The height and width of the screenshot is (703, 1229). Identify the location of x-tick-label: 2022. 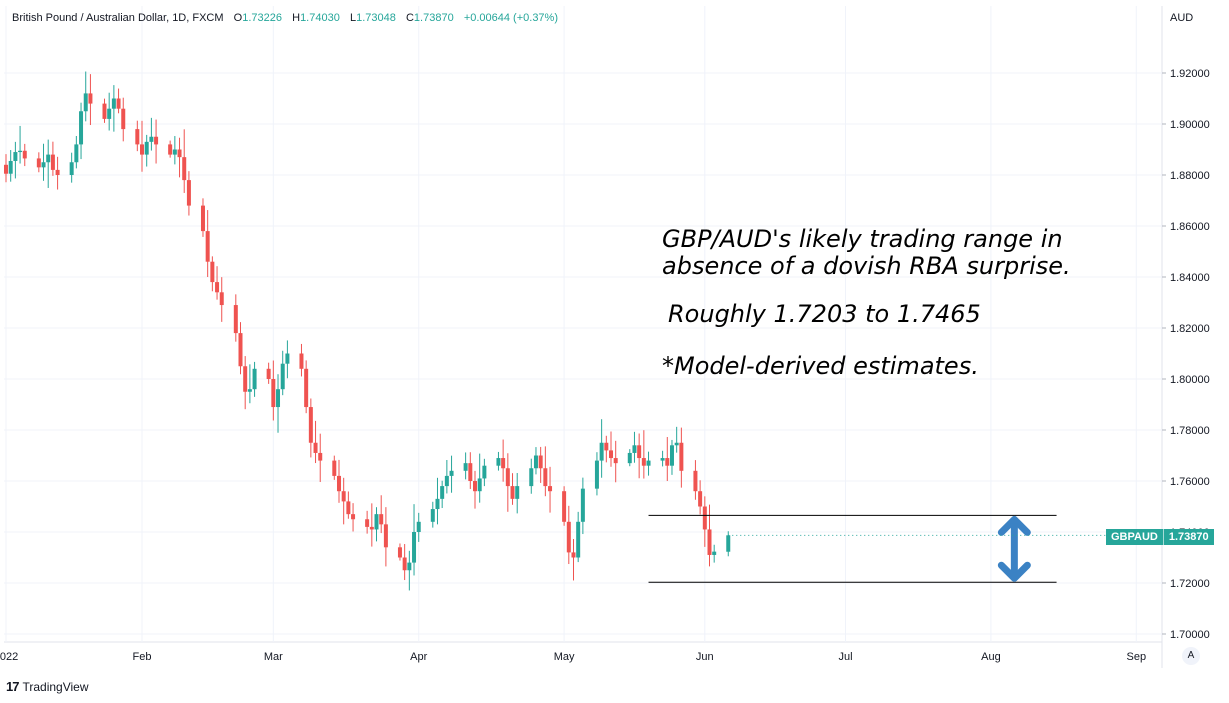
(9, 657).